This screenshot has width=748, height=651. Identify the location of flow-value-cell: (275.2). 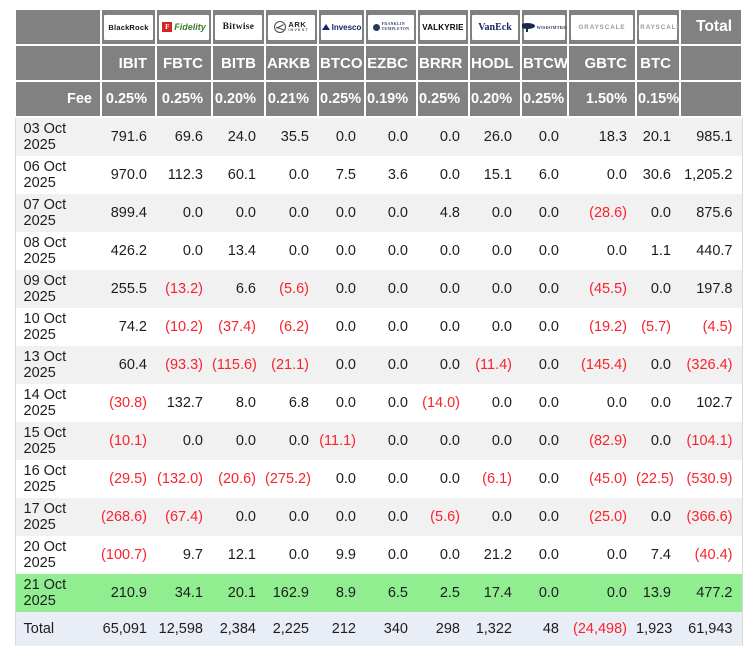
(288, 479).